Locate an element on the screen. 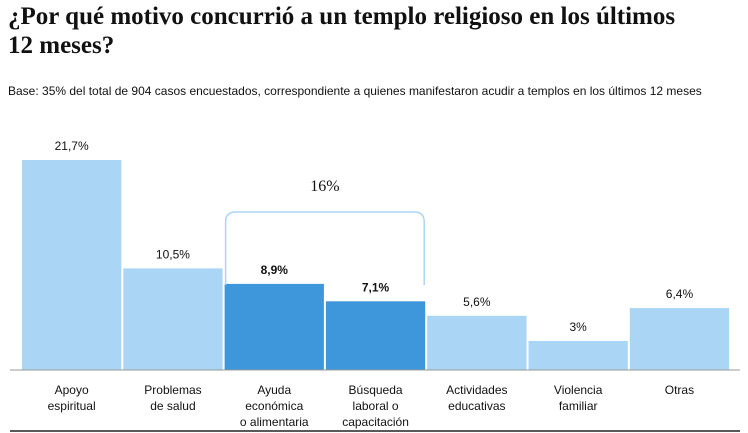 The height and width of the screenshot is (433, 748). x-tick-label-line: Problemas is located at coordinates (172, 390).